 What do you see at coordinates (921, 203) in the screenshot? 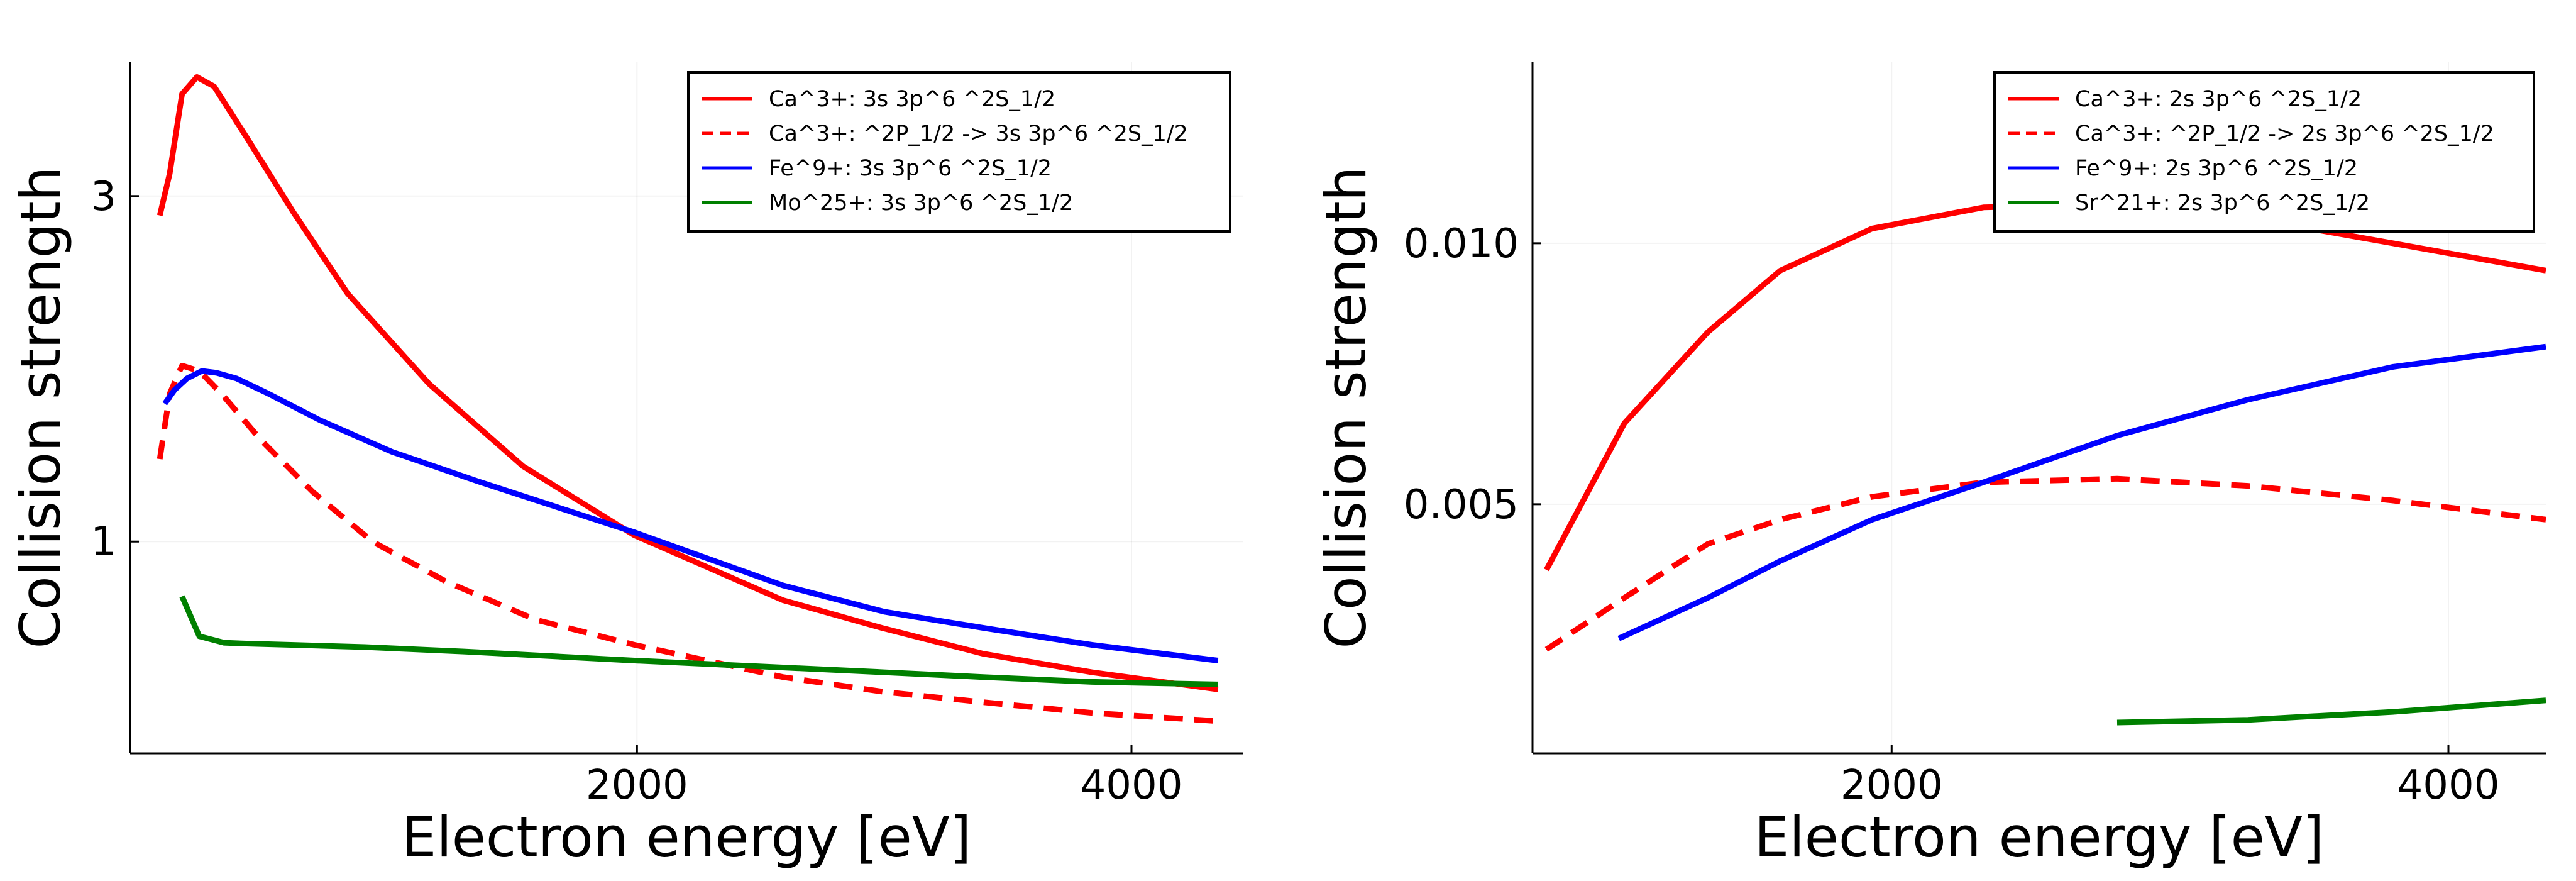
I see `legend-label: Mo^25+: 3s 3p^6 ^2S_1/2` at bounding box center [921, 203].